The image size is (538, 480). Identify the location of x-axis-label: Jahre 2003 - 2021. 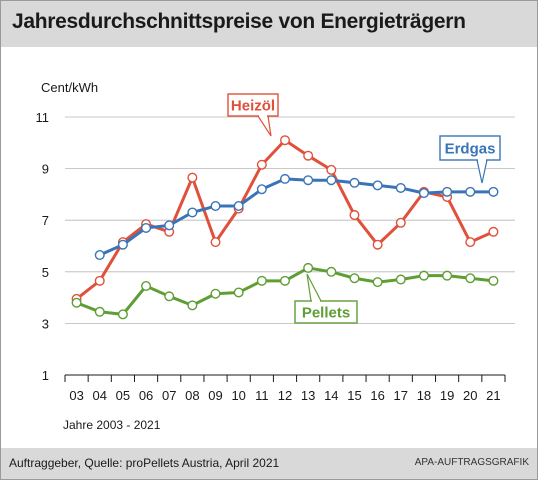
(112, 425).